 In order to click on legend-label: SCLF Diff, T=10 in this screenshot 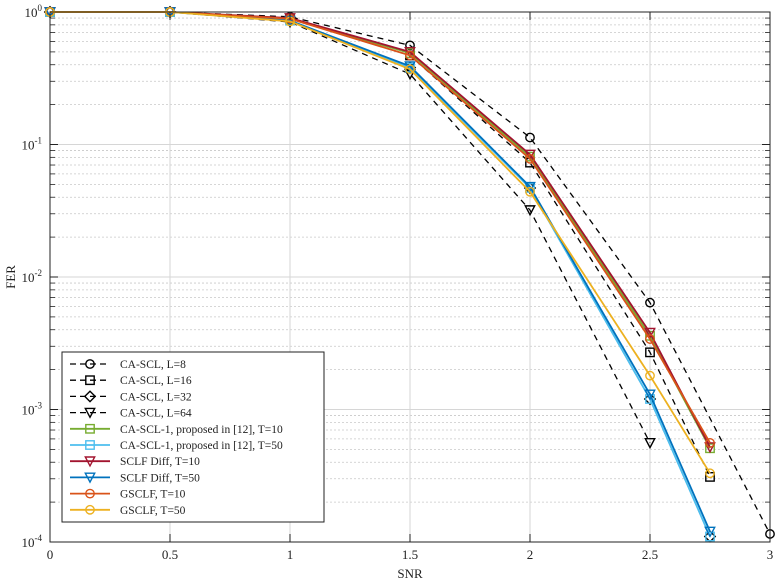, I will do `click(160, 462)`.